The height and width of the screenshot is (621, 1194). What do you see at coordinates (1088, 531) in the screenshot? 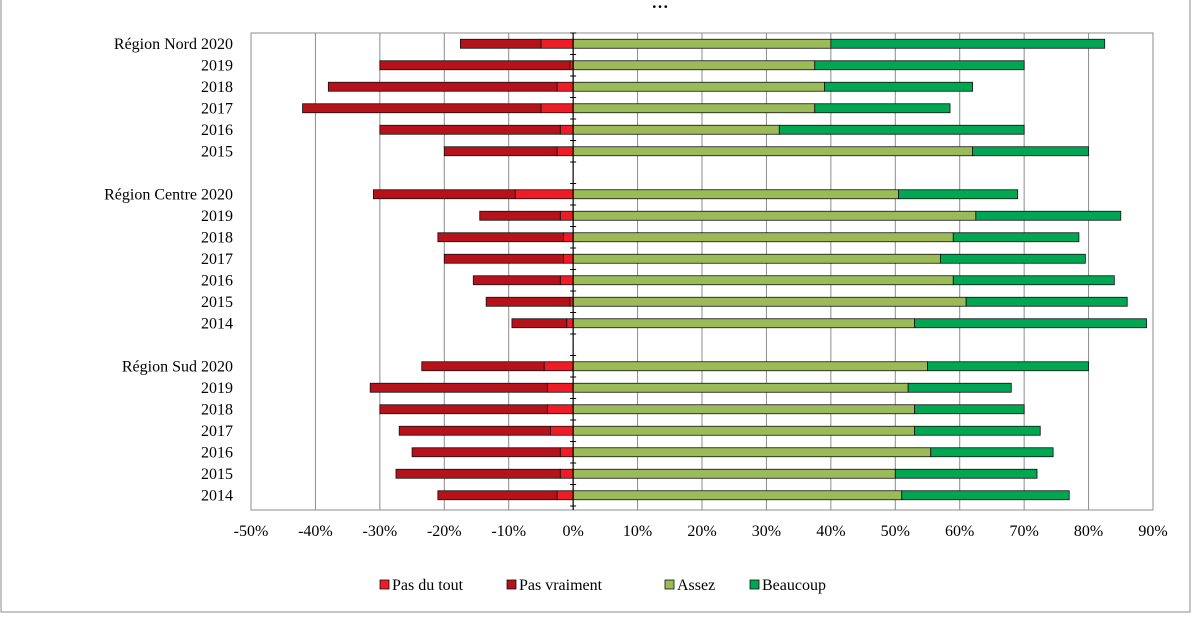
I see `x-tick-label: 80%` at bounding box center [1088, 531].